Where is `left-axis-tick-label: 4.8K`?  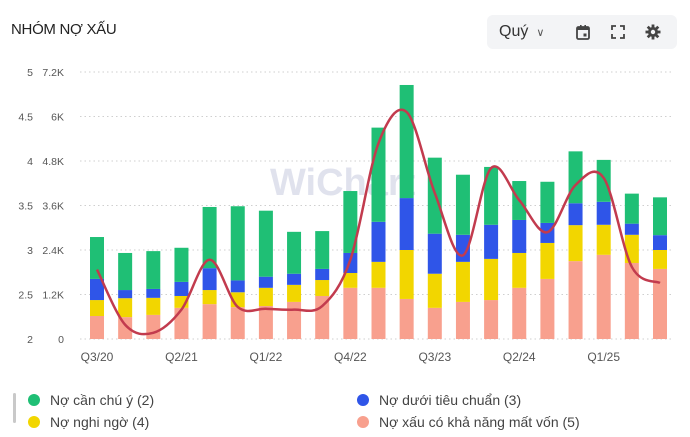
left-axis-tick-label: 4.8K is located at coordinates (53, 162).